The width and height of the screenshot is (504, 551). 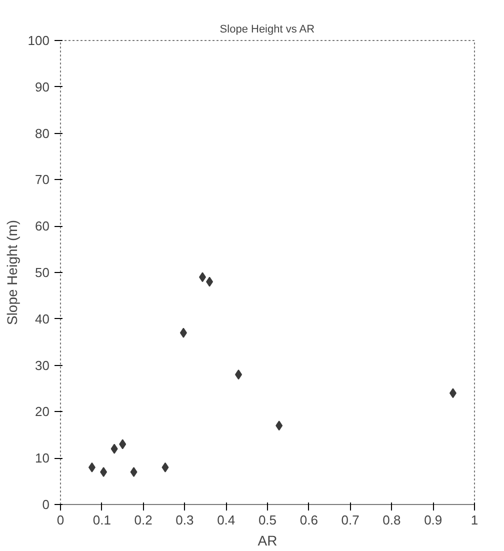 What do you see at coordinates (226, 520) in the screenshot?
I see `x-tick-label: 0.4` at bounding box center [226, 520].